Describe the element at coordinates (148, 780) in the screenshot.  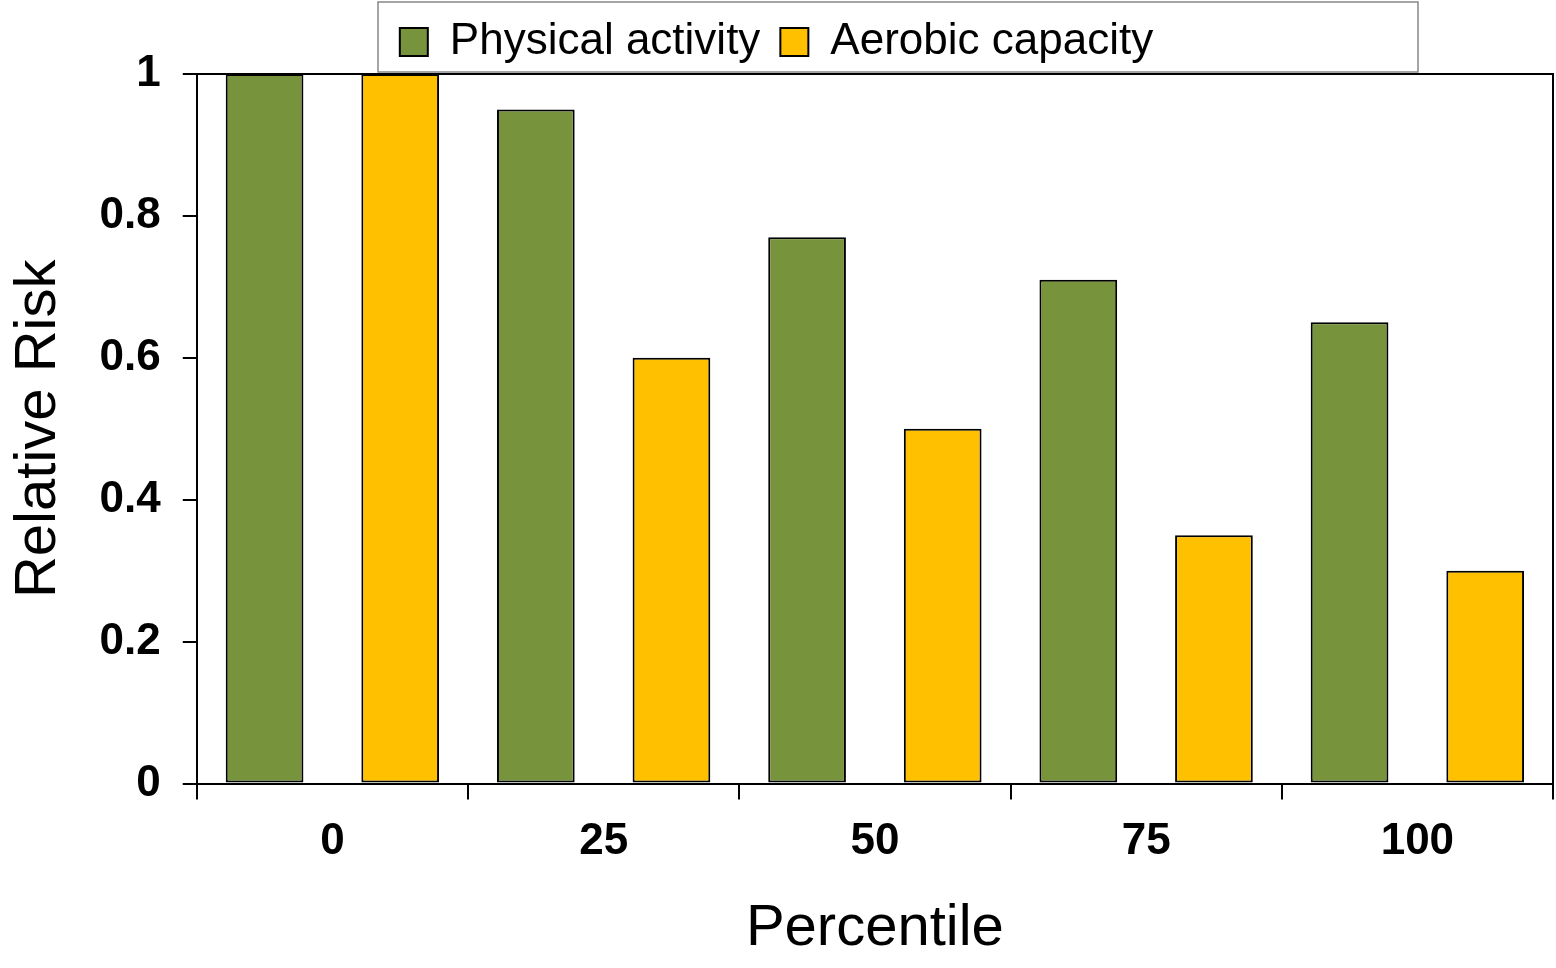
I see `y-tick-label: 0` at that location.